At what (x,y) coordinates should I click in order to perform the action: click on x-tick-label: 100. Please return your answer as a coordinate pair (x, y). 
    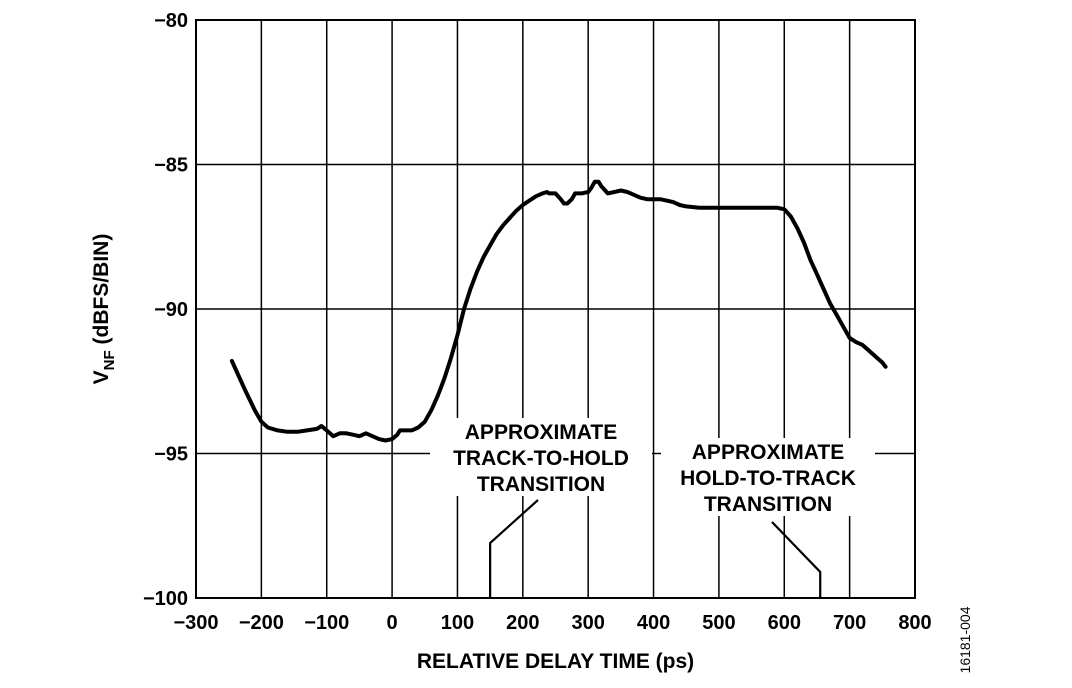
    Looking at the image, I should click on (457, 623).